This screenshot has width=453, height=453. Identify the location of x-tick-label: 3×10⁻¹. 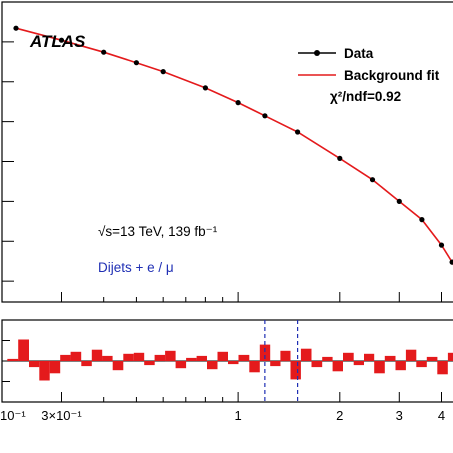
(61, 415).